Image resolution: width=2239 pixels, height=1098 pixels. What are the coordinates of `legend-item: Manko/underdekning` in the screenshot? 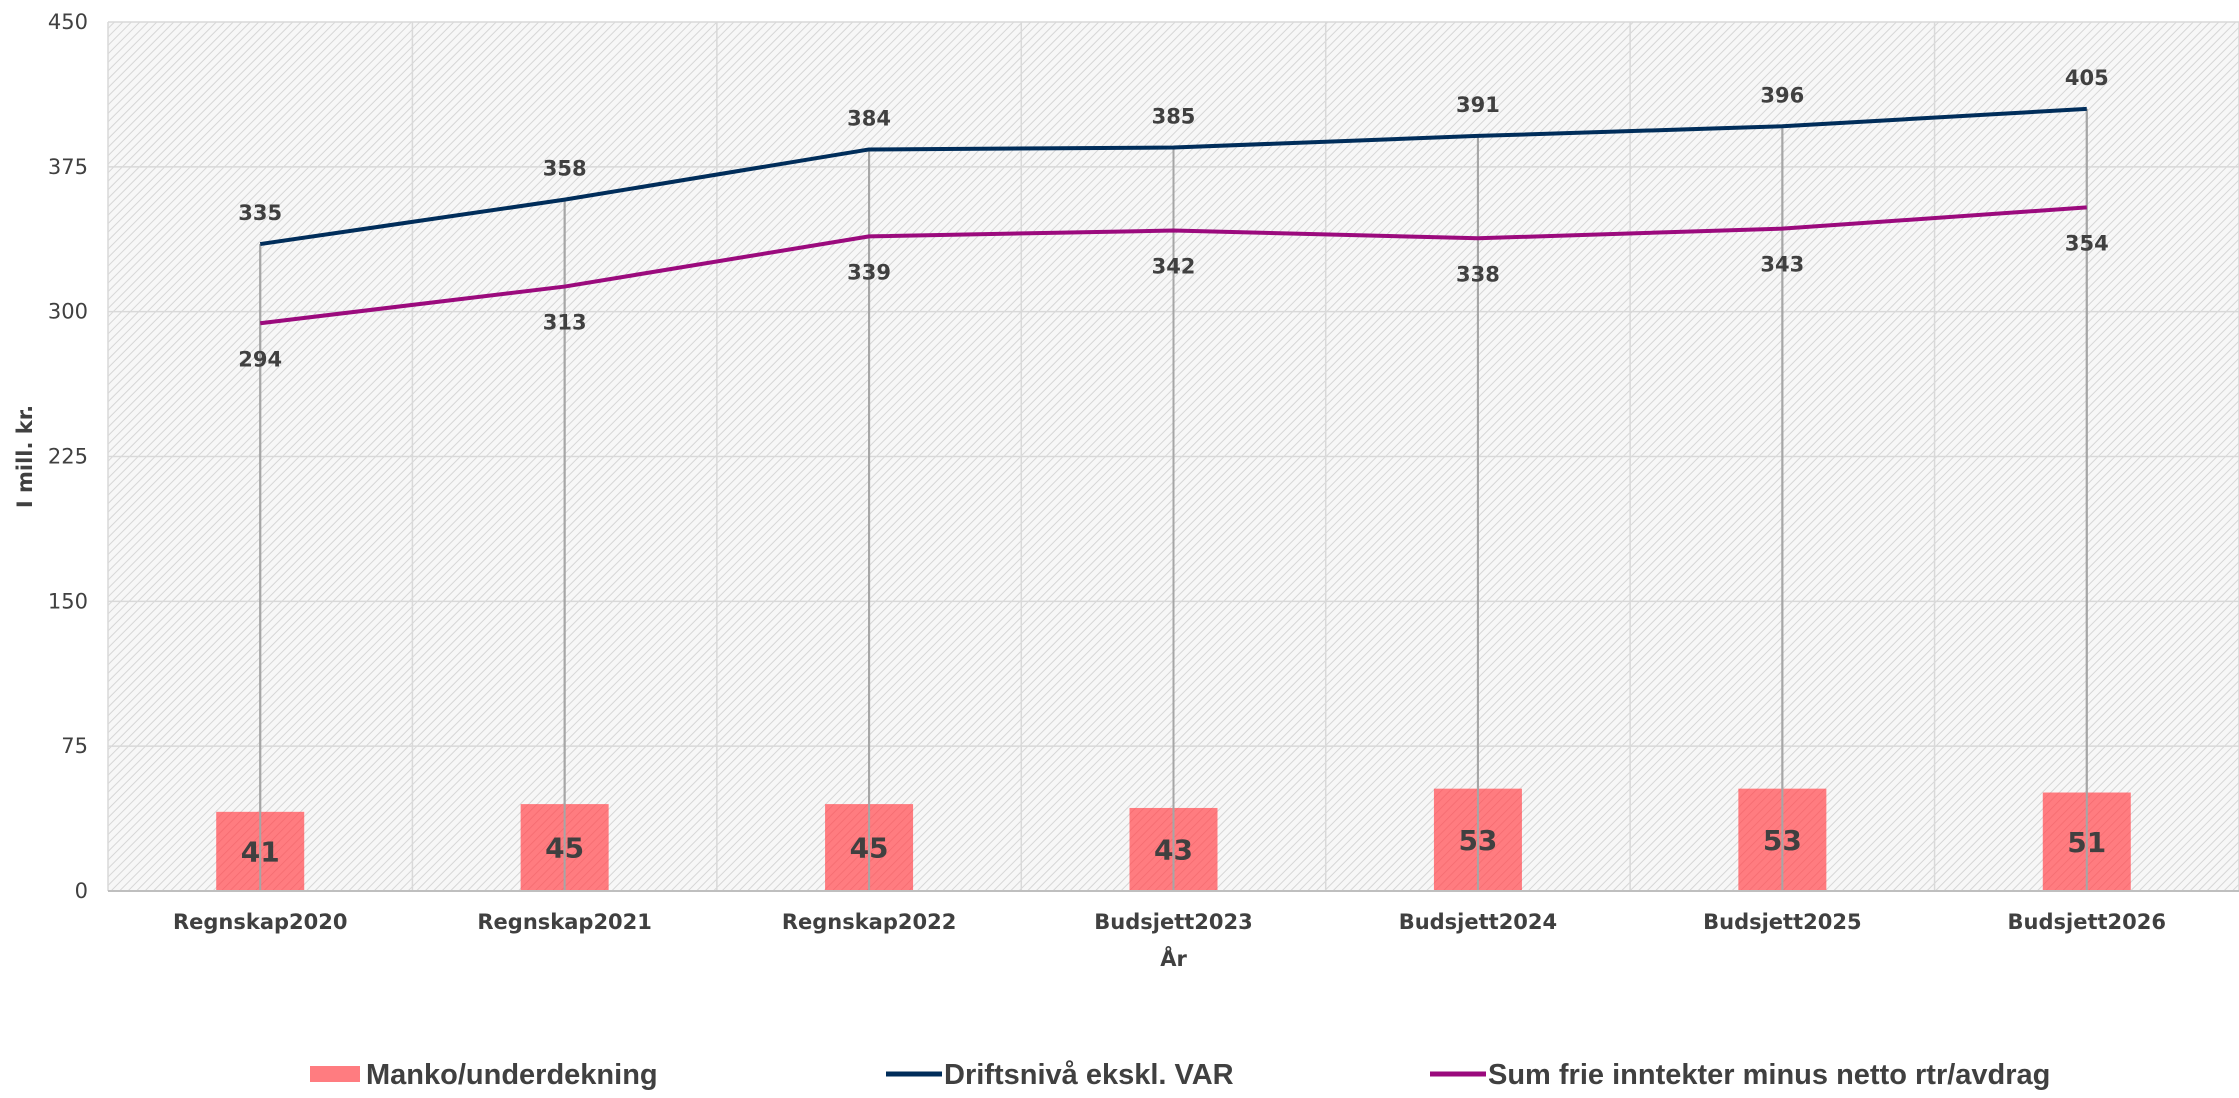 It's located at (484, 1075).